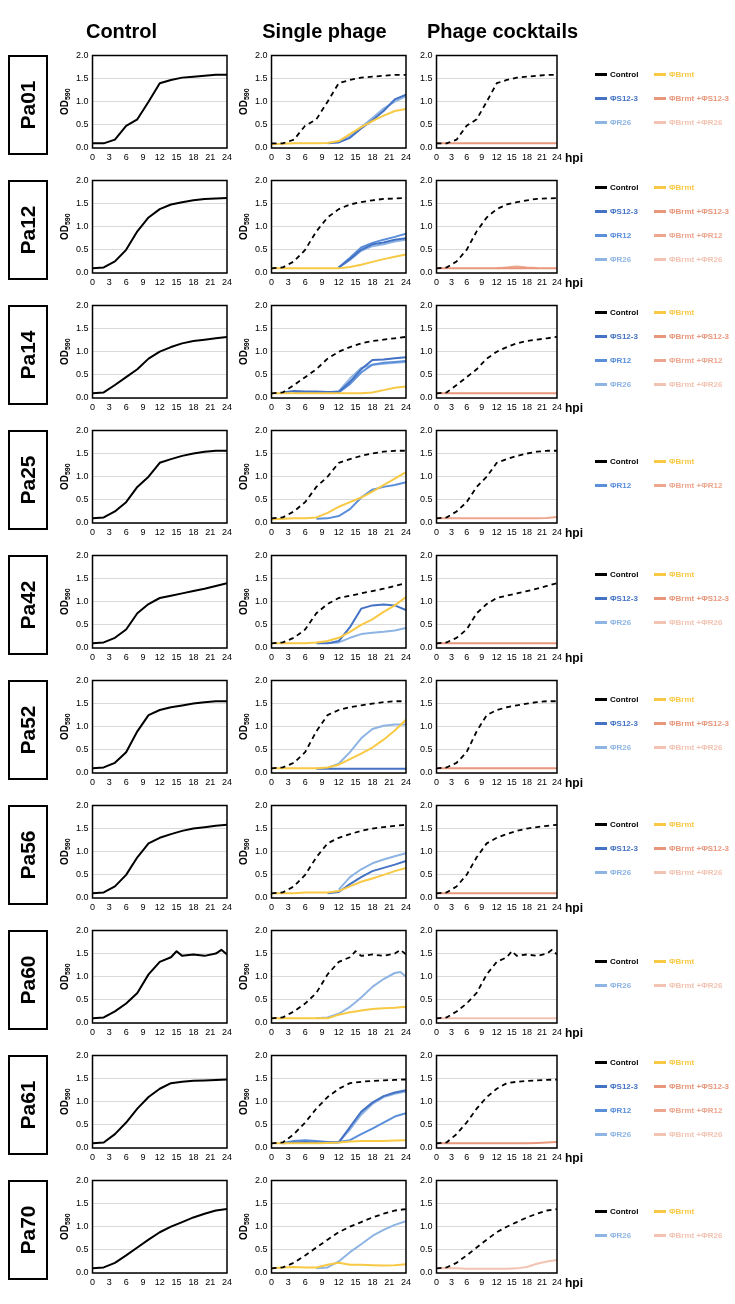  What do you see at coordinates (624, 98) in the screenshot?
I see `legend-label: ΦS12-3` at bounding box center [624, 98].